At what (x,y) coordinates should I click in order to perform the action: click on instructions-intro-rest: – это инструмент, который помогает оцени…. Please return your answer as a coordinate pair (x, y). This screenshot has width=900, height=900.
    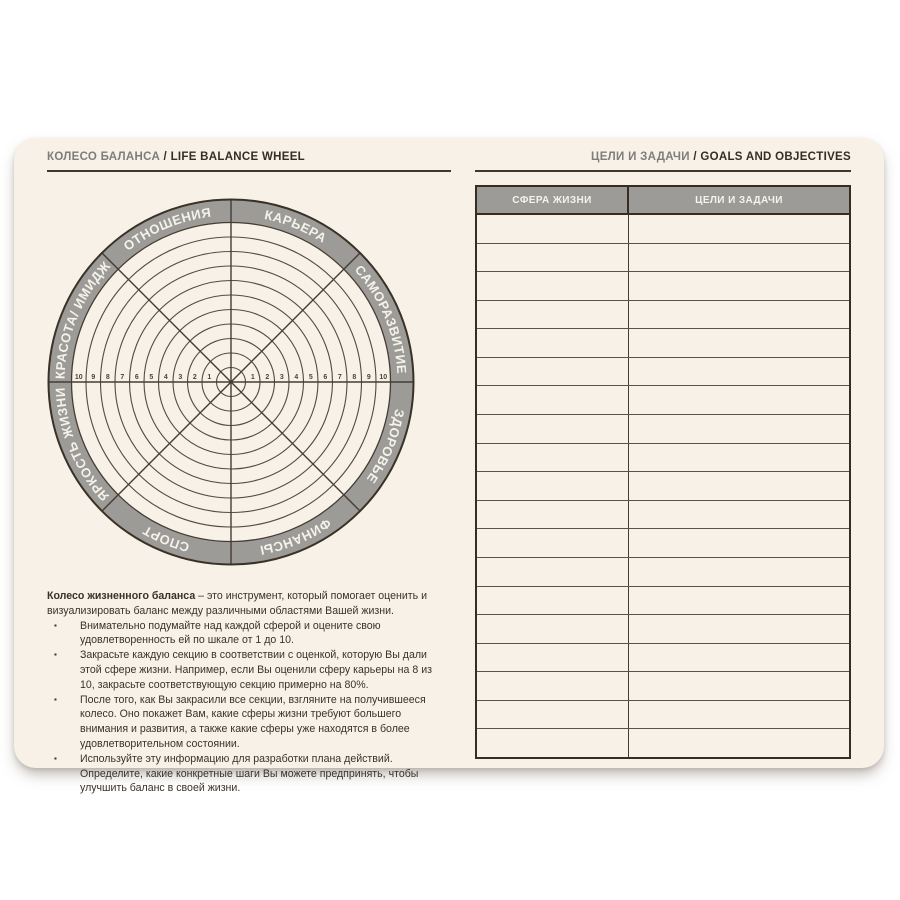
    Looking at the image, I should click on (237, 603).